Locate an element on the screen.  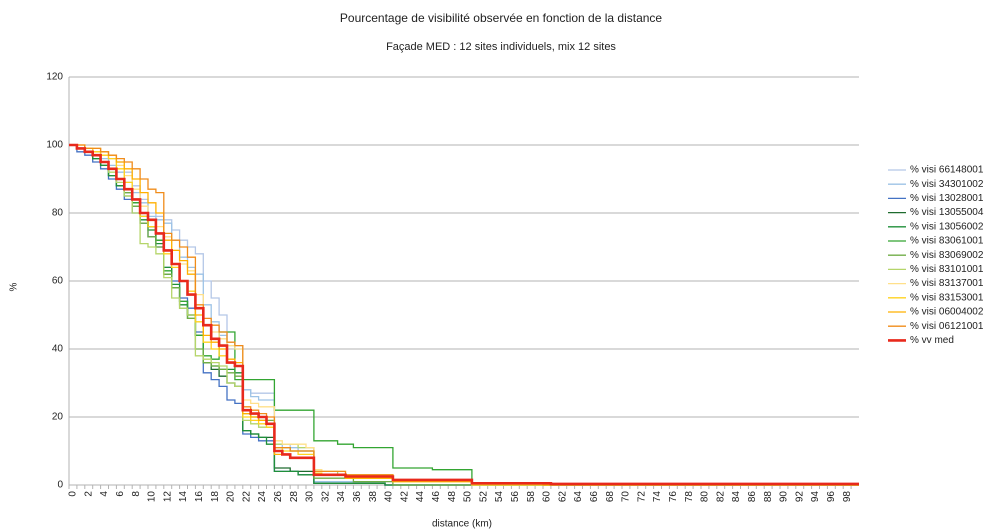
x-tick-label: 72 is located at coordinates (641, 497).